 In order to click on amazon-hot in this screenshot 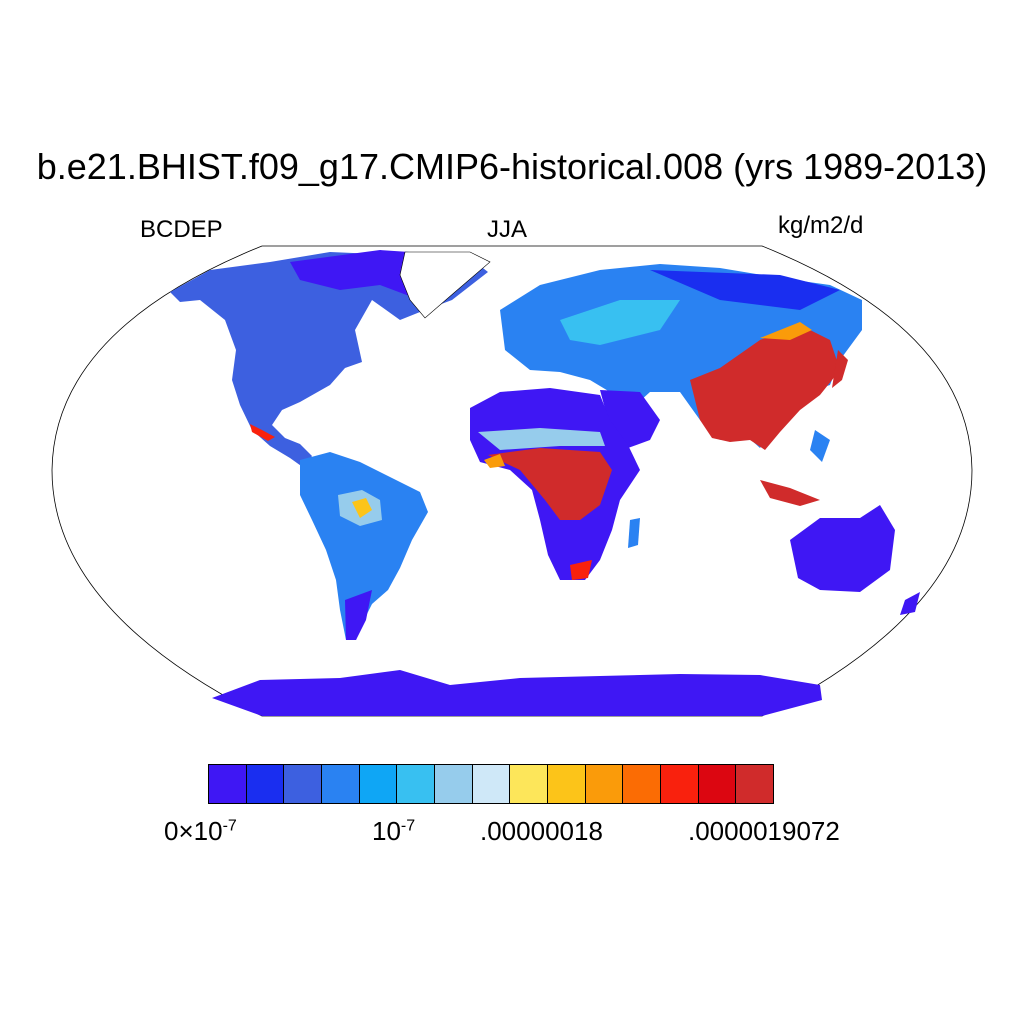, I will do `click(362, 508)`.